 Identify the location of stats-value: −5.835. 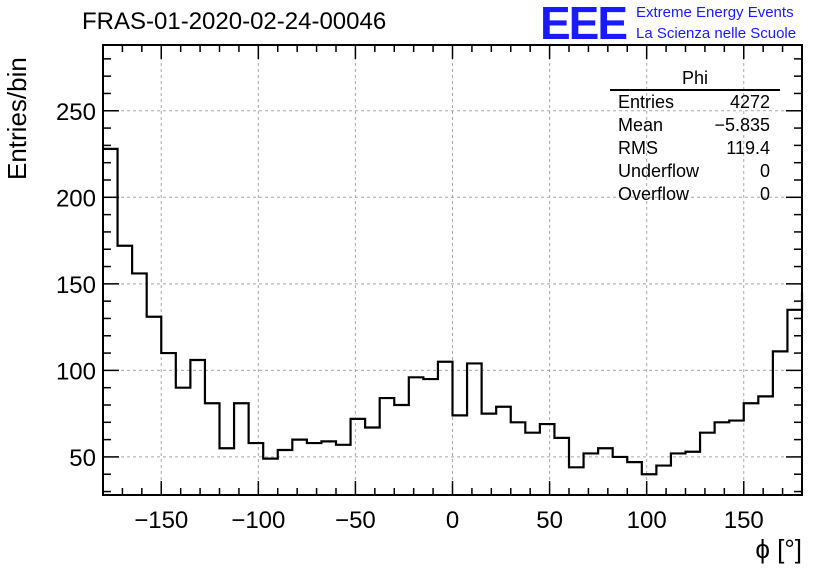
(742, 125).